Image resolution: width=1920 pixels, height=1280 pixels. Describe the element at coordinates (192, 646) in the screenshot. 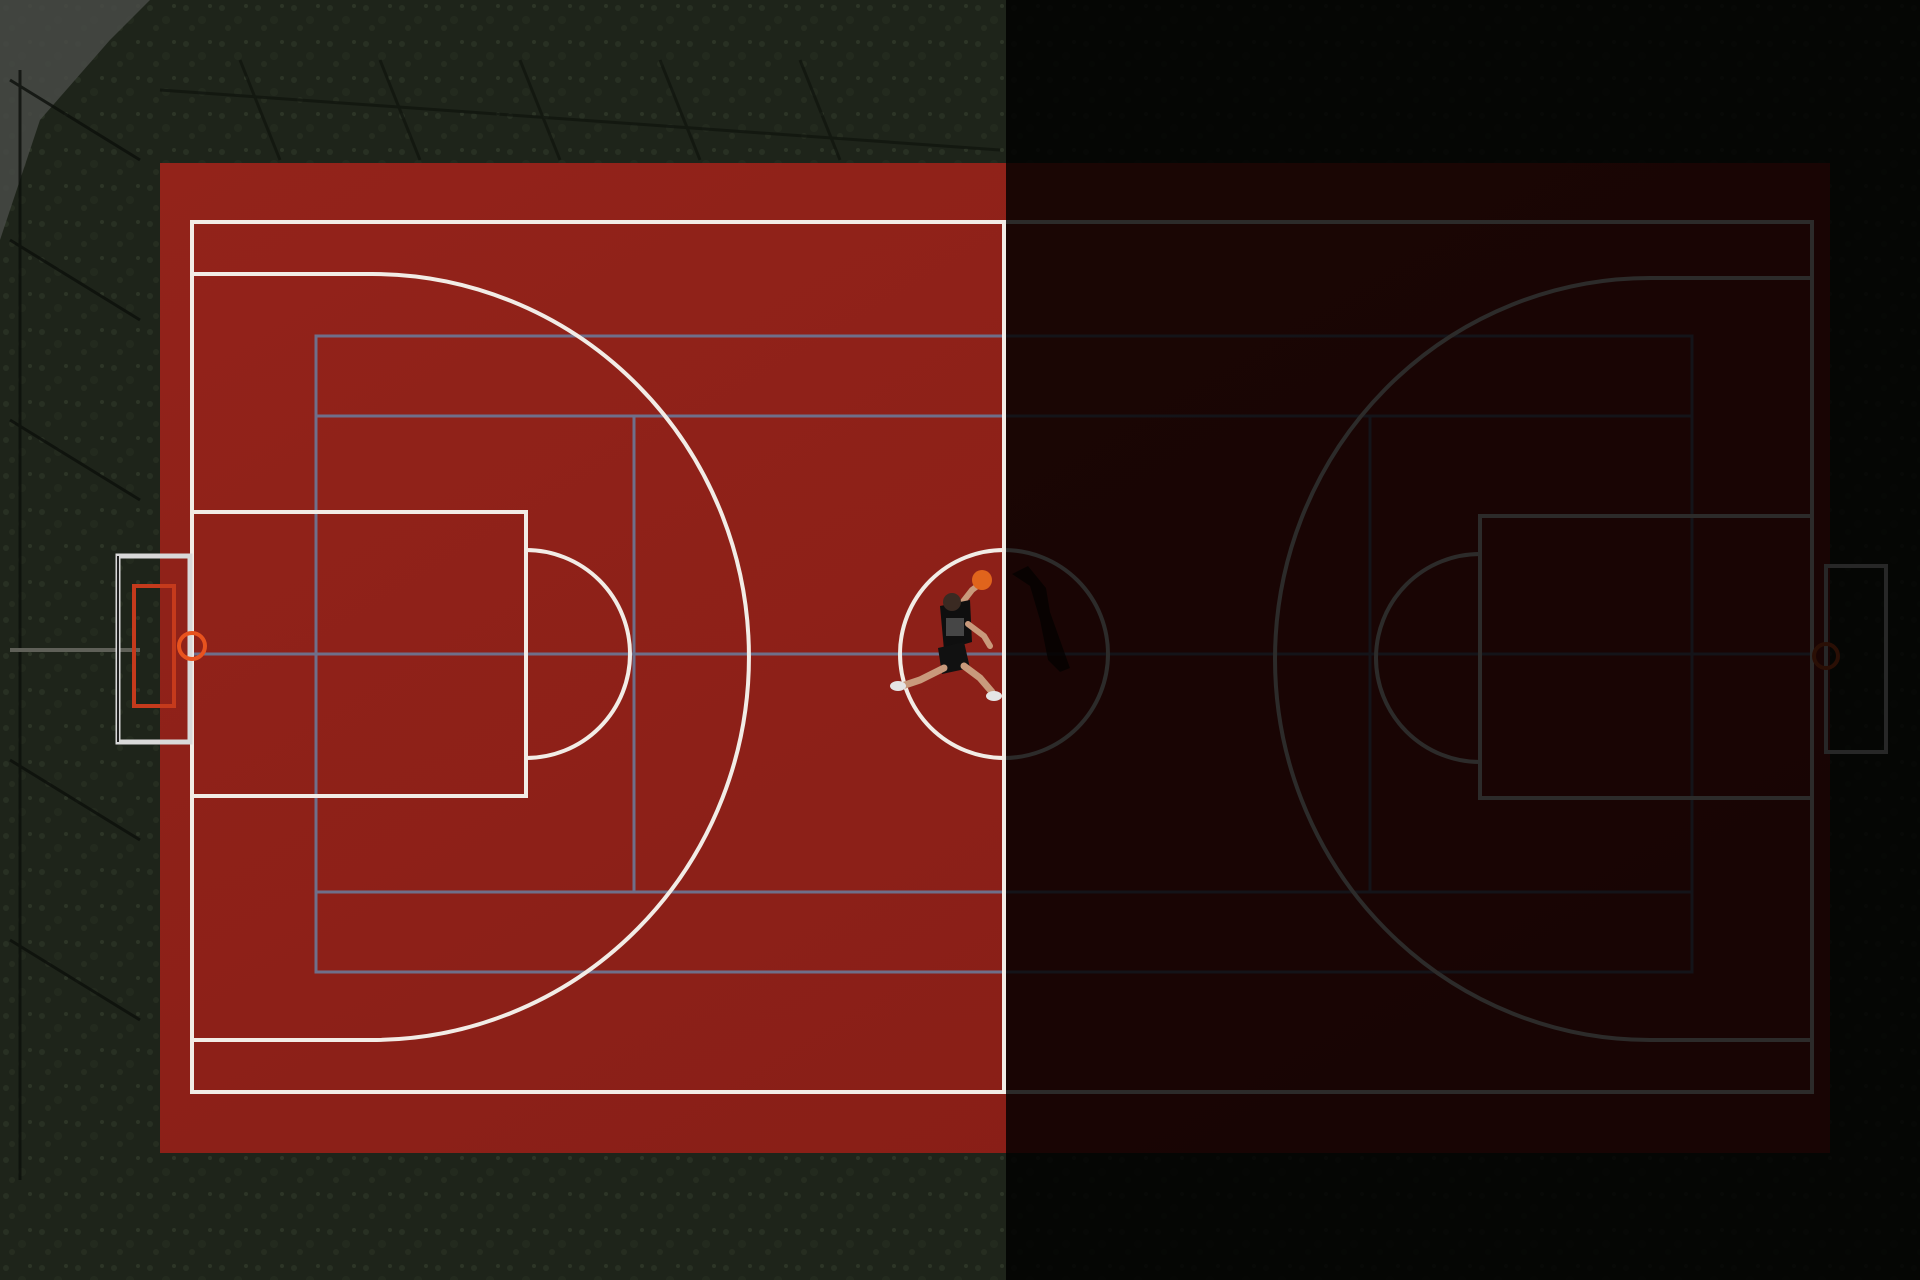

I see `hoop-rim` at that location.